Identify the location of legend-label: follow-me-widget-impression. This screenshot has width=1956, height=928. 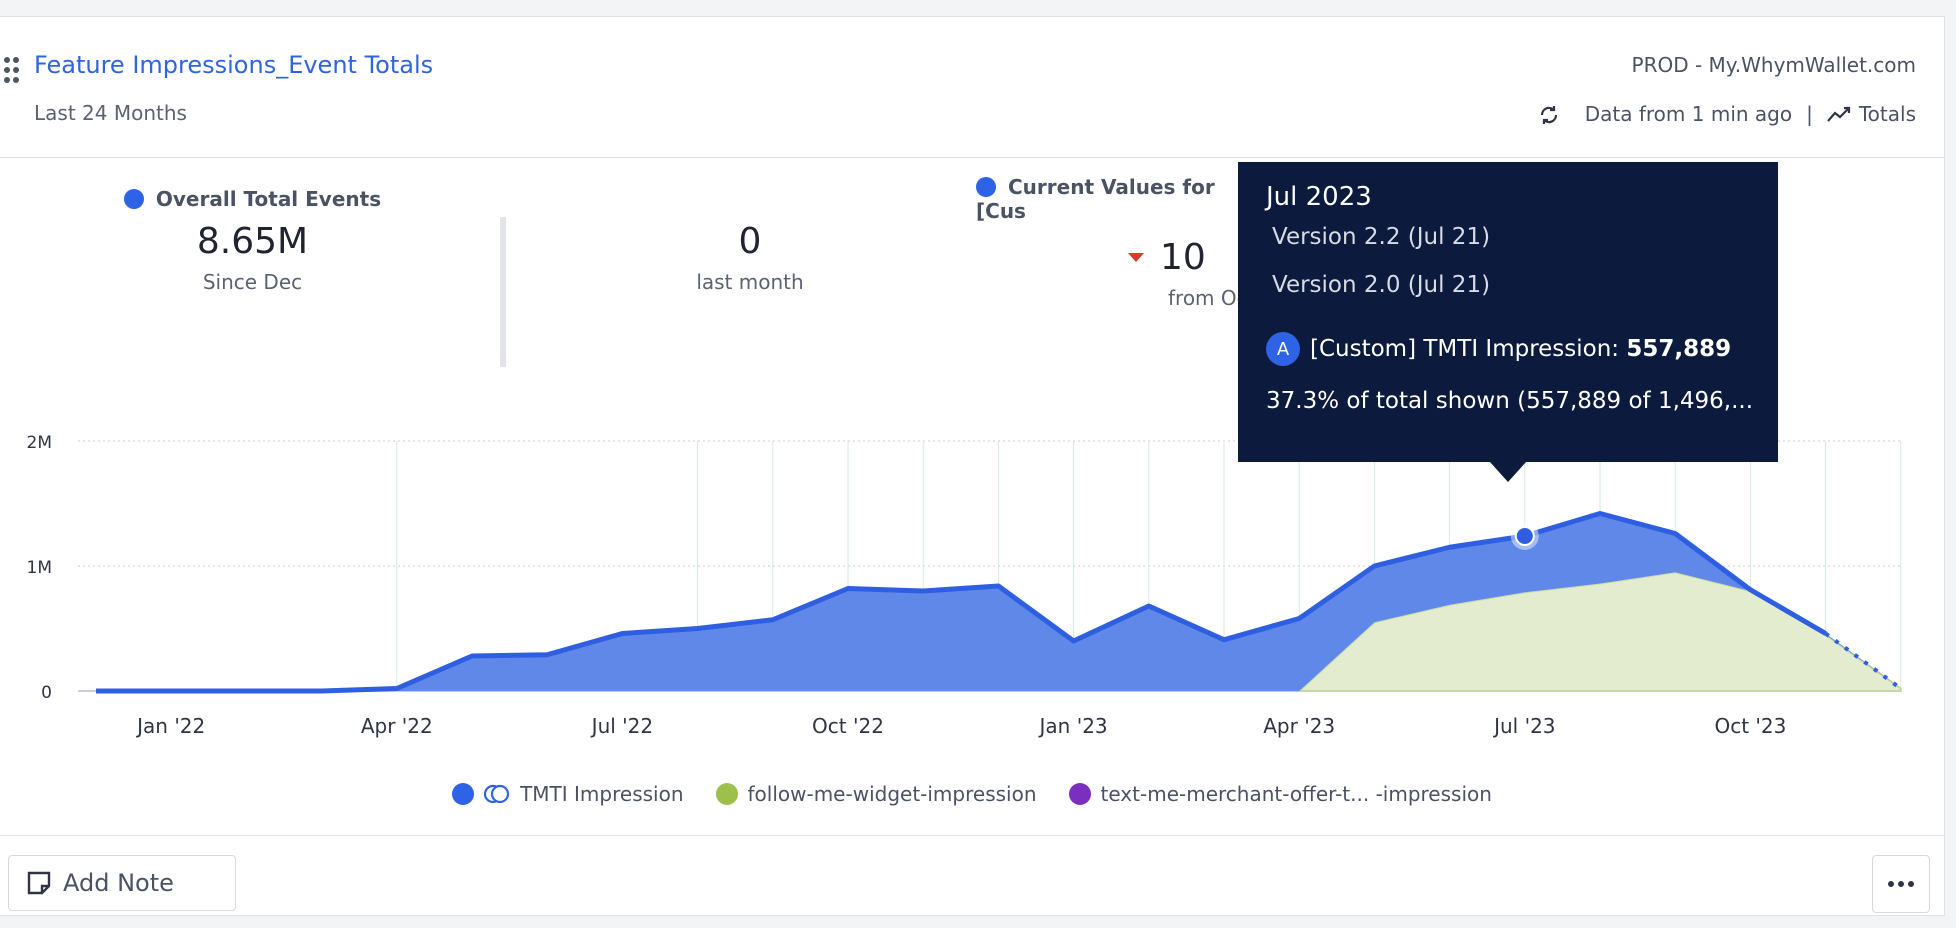
(892, 794).